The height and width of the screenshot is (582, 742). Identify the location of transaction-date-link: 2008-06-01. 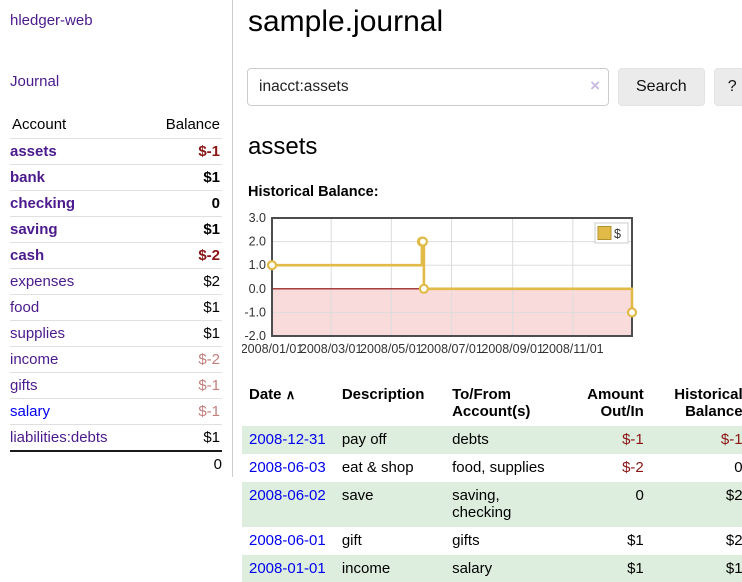
(287, 540).